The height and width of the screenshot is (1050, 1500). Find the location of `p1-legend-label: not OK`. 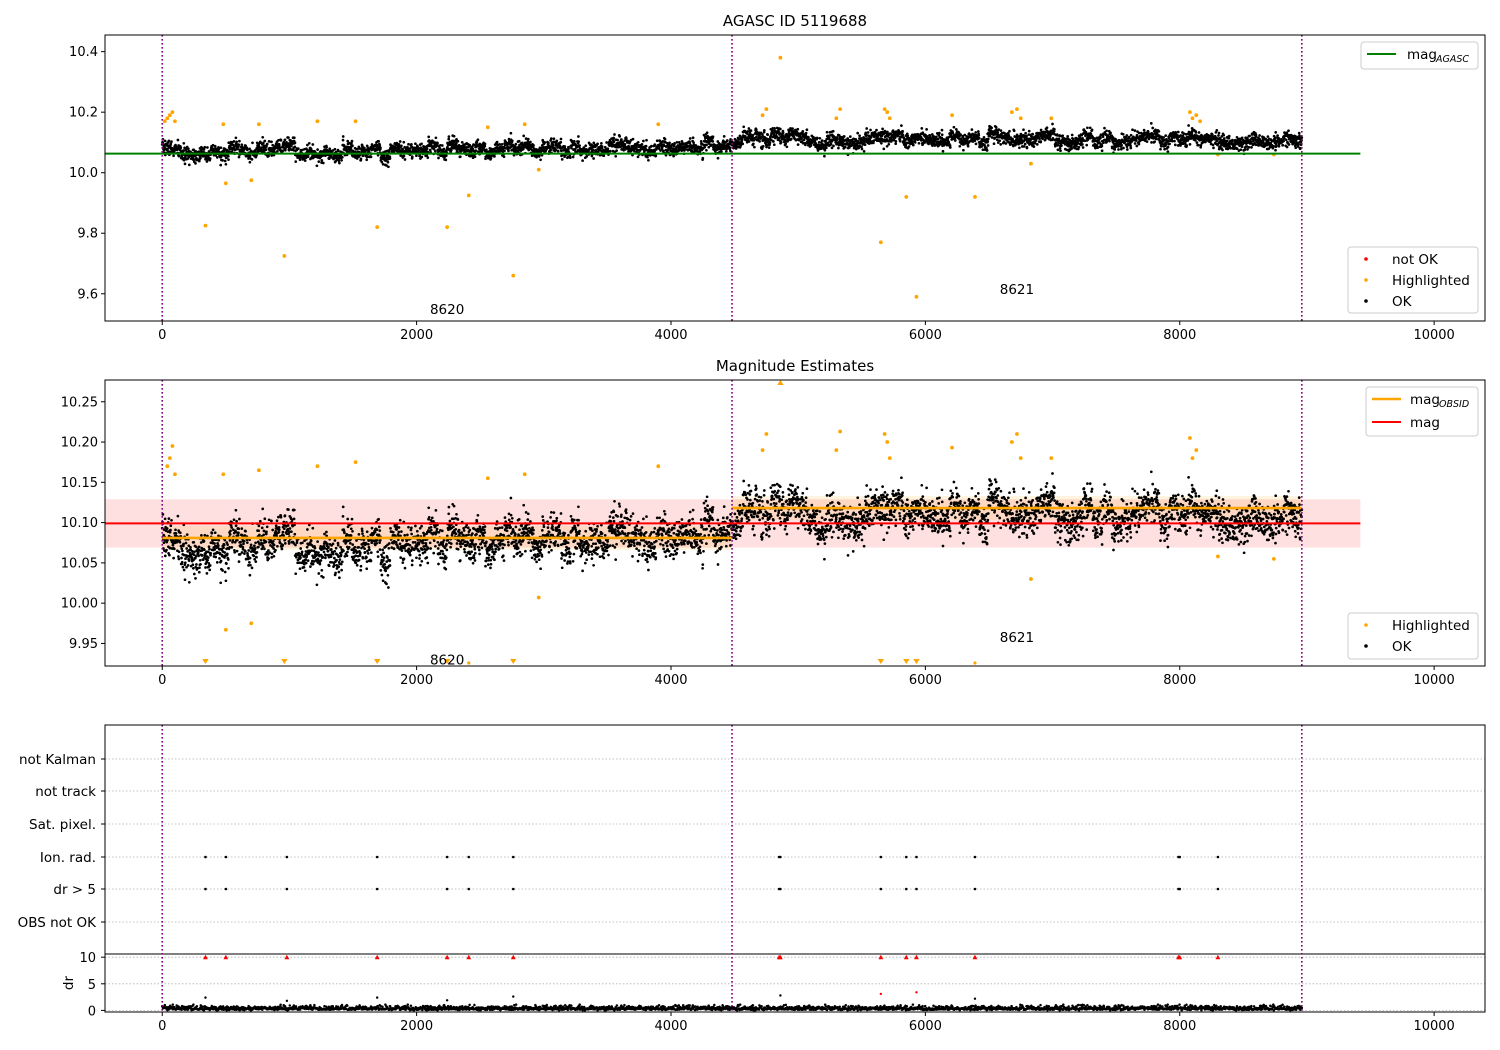

p1-legend-label: not OK is located at coordinates (1415, 260).